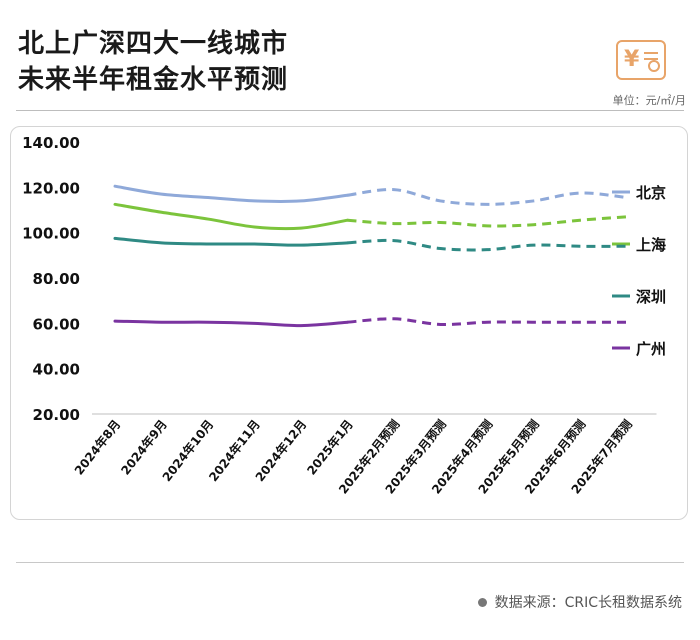  What do you see at coordinates (641, 60) in the screenshot?
I see `rent-logo-icon: ¥` at bounding box center [641, 60].